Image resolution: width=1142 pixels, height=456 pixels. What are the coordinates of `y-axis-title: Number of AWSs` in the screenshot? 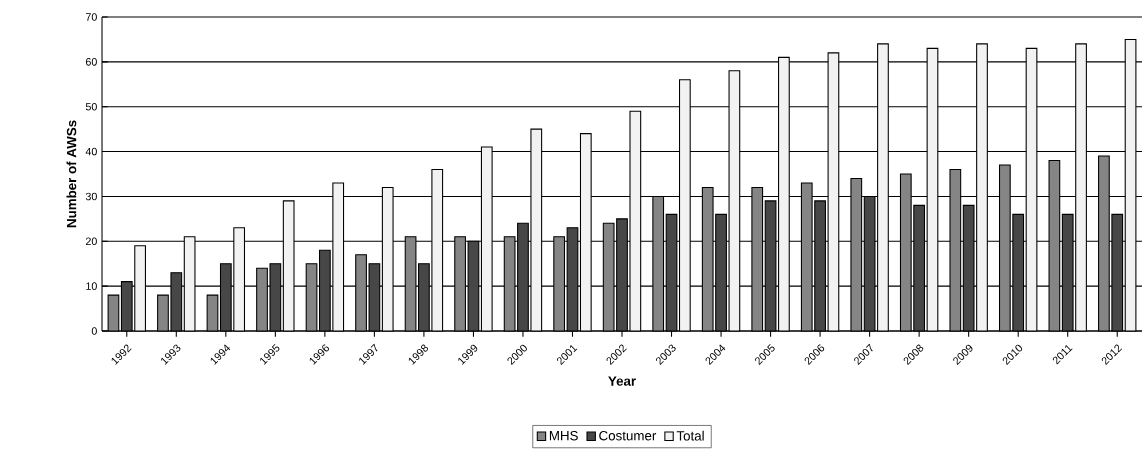 It's located at (71, 174).